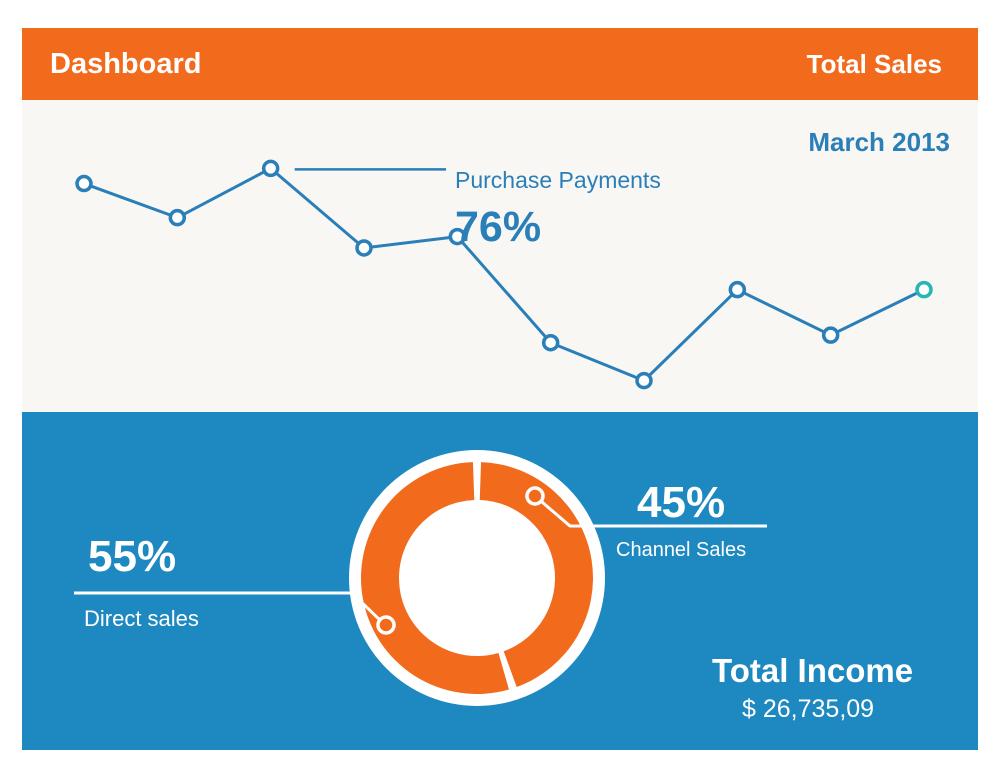 The height and width of the screenshot is (780, 1000). What do you see at coordinates (681, 502) in the screenshot?
I see `channel-sales-percent: 45%` at bounding box center [681, 502].